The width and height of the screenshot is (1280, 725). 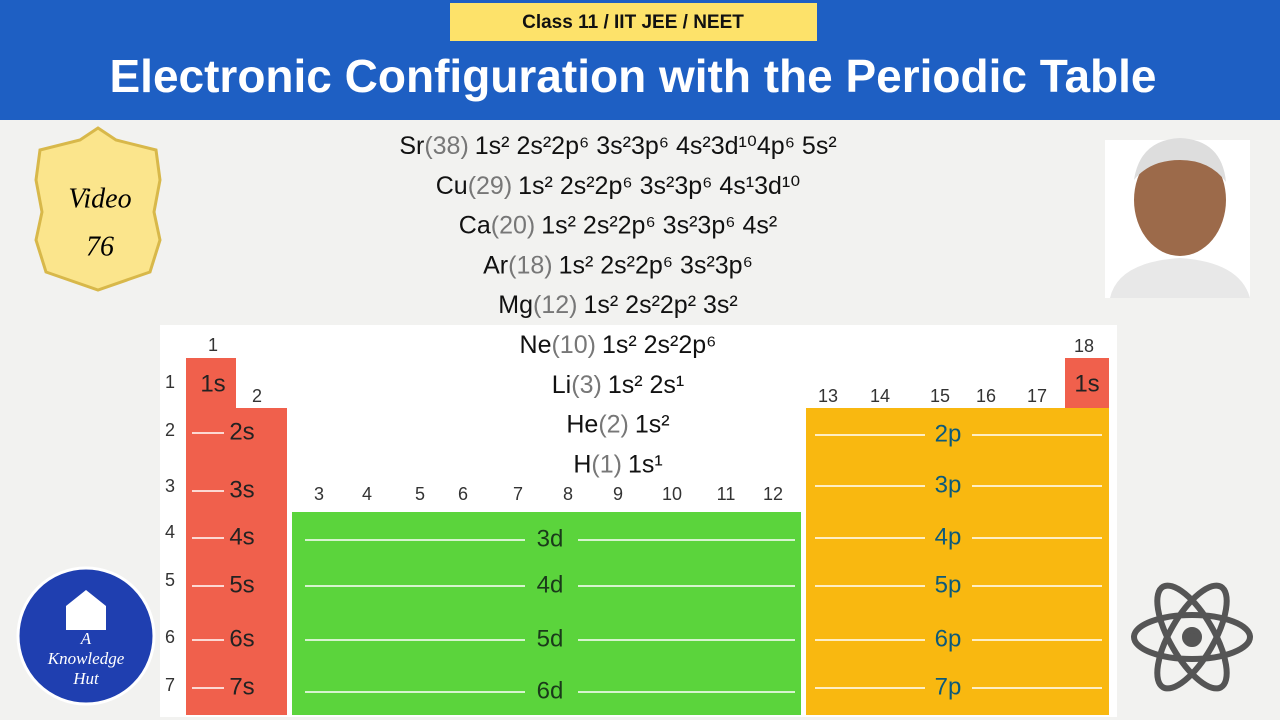 I want to click on group-number: 6, so click(x=463, y=494).